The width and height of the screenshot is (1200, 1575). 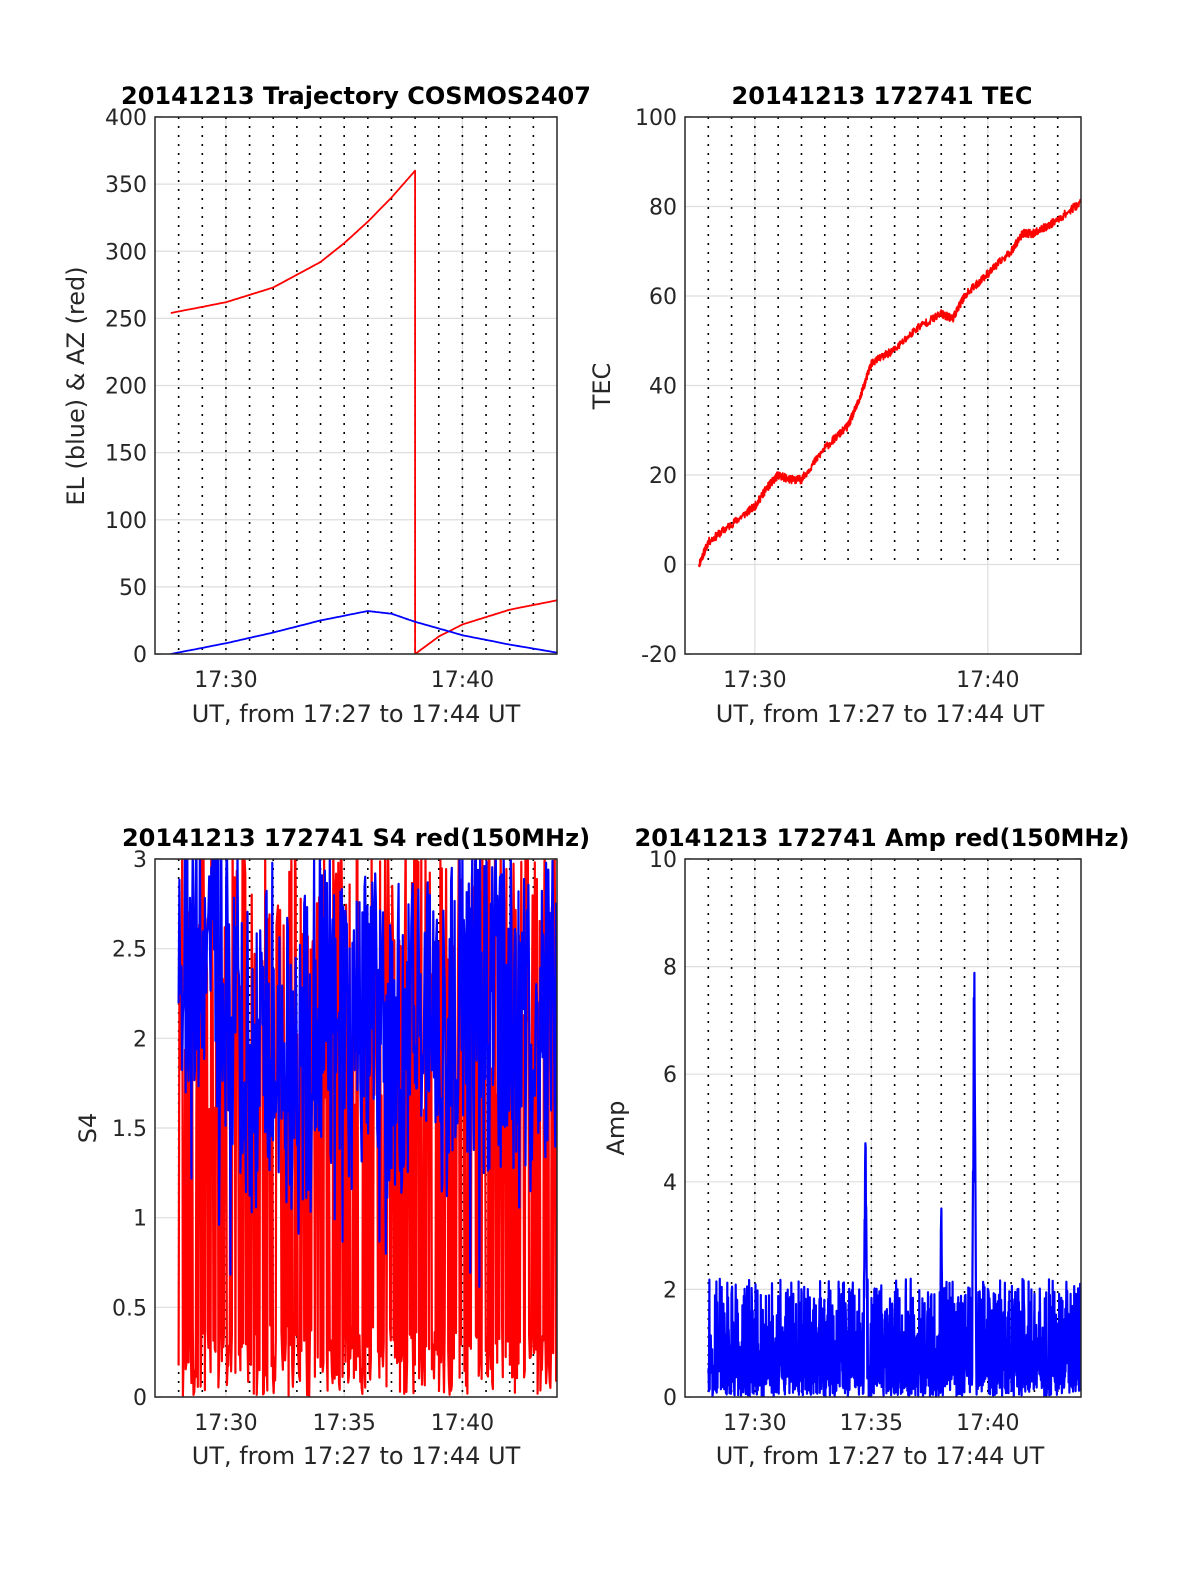 I want to click on y-tick-label: 0.5, so click(x=129, y=1308).